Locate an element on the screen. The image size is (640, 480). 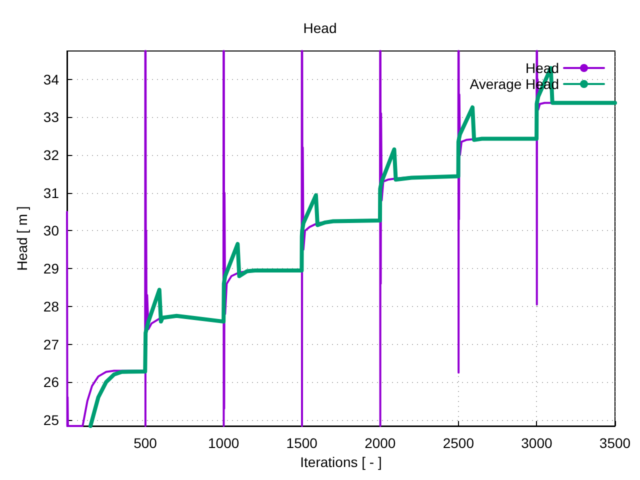
y-tick-label: 34 is located at coordinates (51, 79).